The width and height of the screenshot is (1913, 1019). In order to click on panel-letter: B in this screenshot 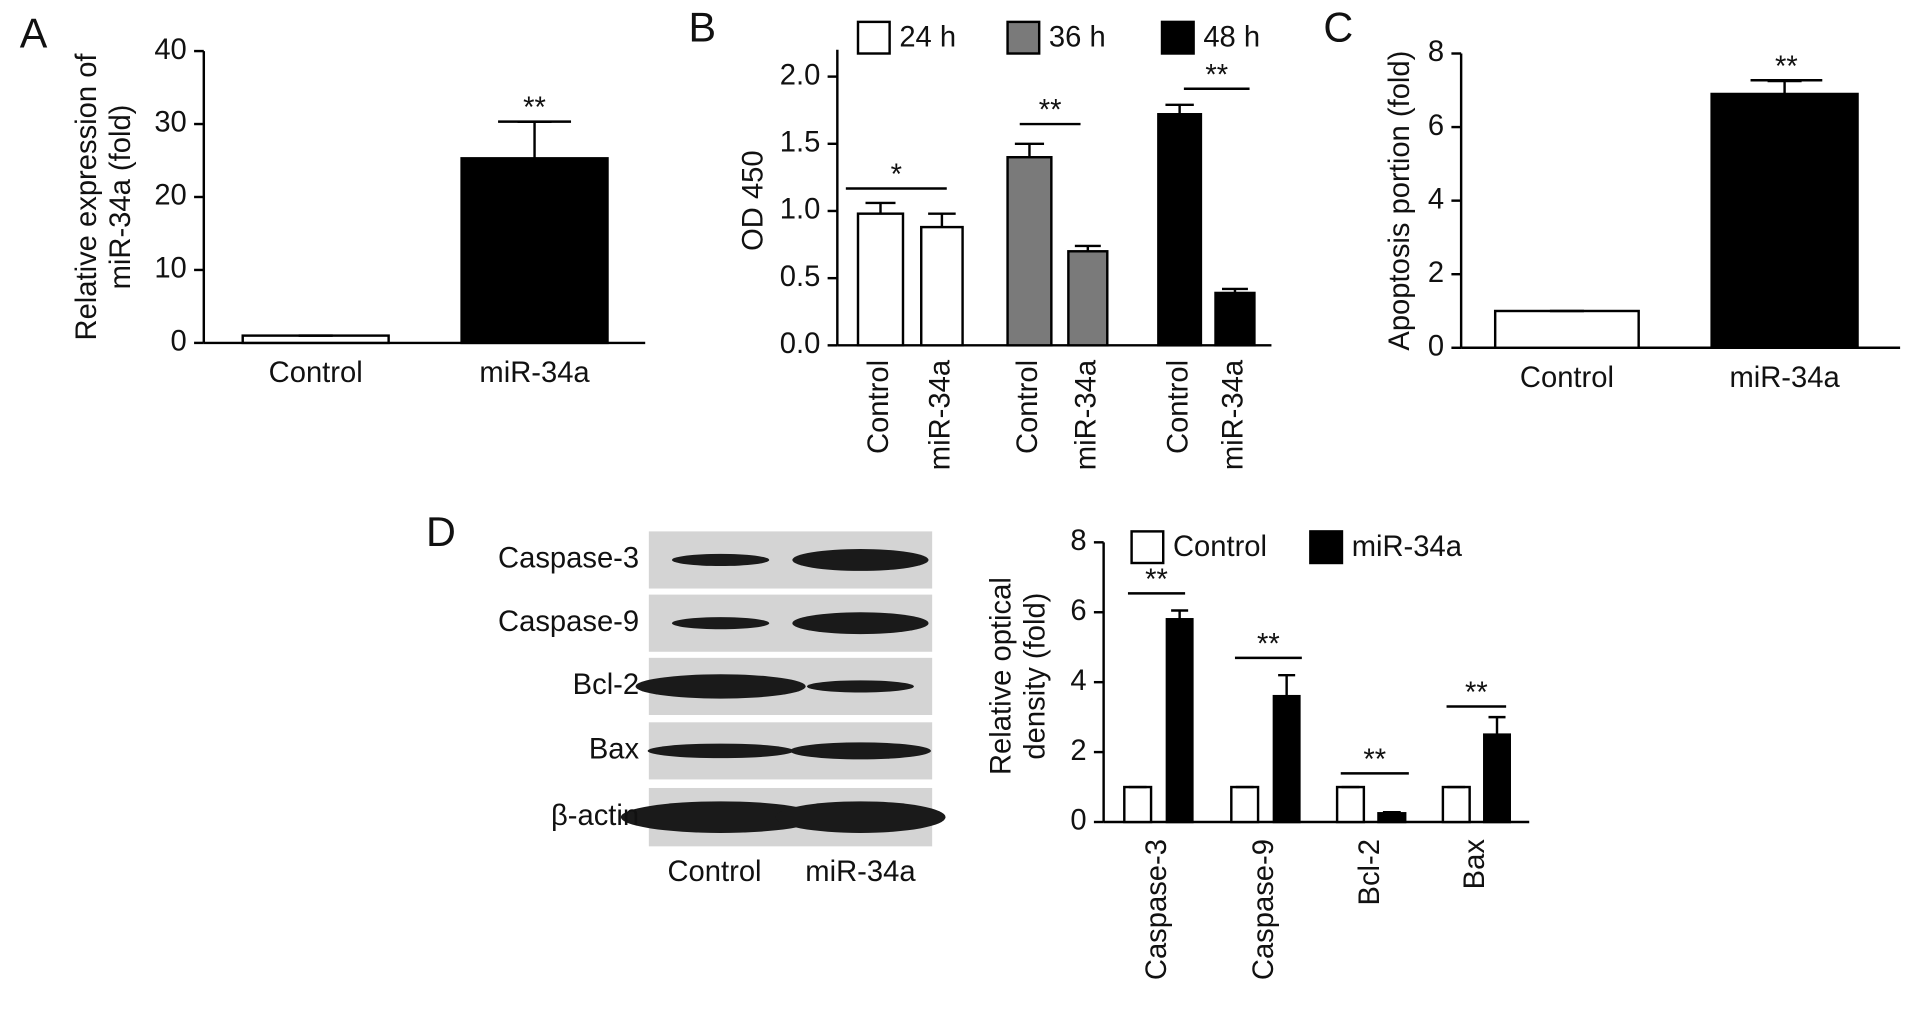, I will do `click(703, 27)`.